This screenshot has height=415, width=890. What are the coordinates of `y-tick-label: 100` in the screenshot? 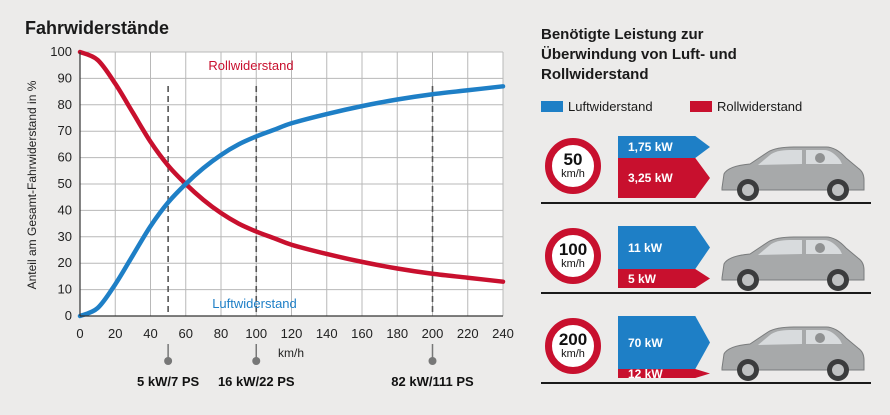 It's located at (61, 51).